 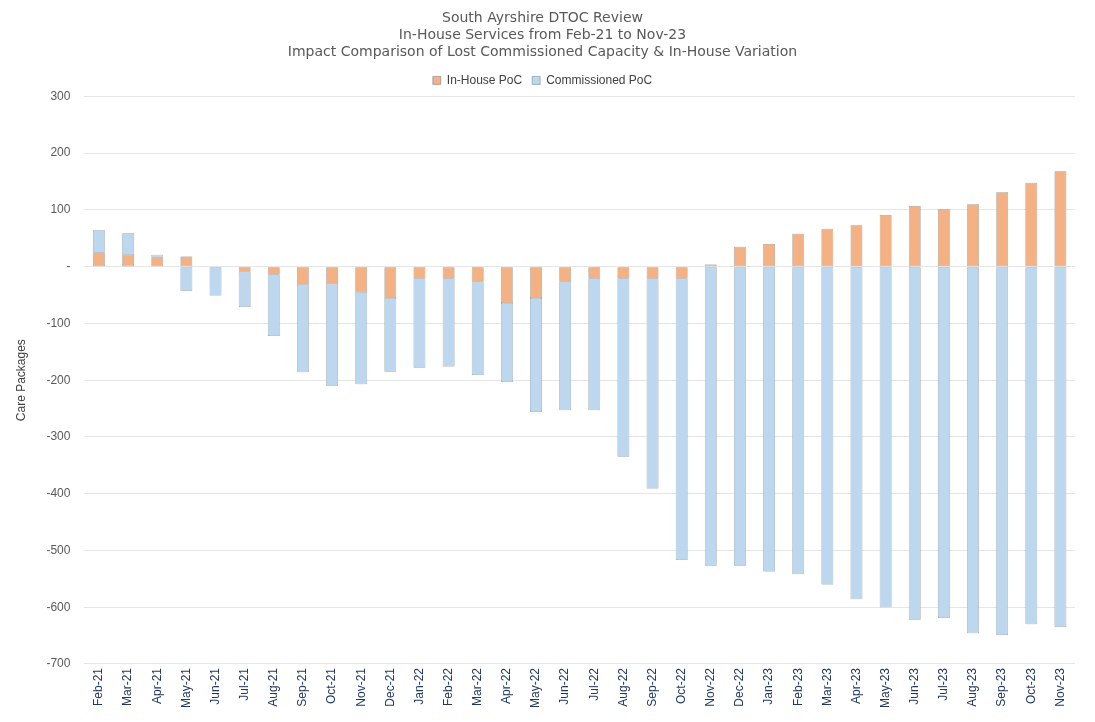 What do you see at coordinates (622, 687) in the screenshot?
I see `x-tick-label: Aug-22` at bounding box center [622, 687].